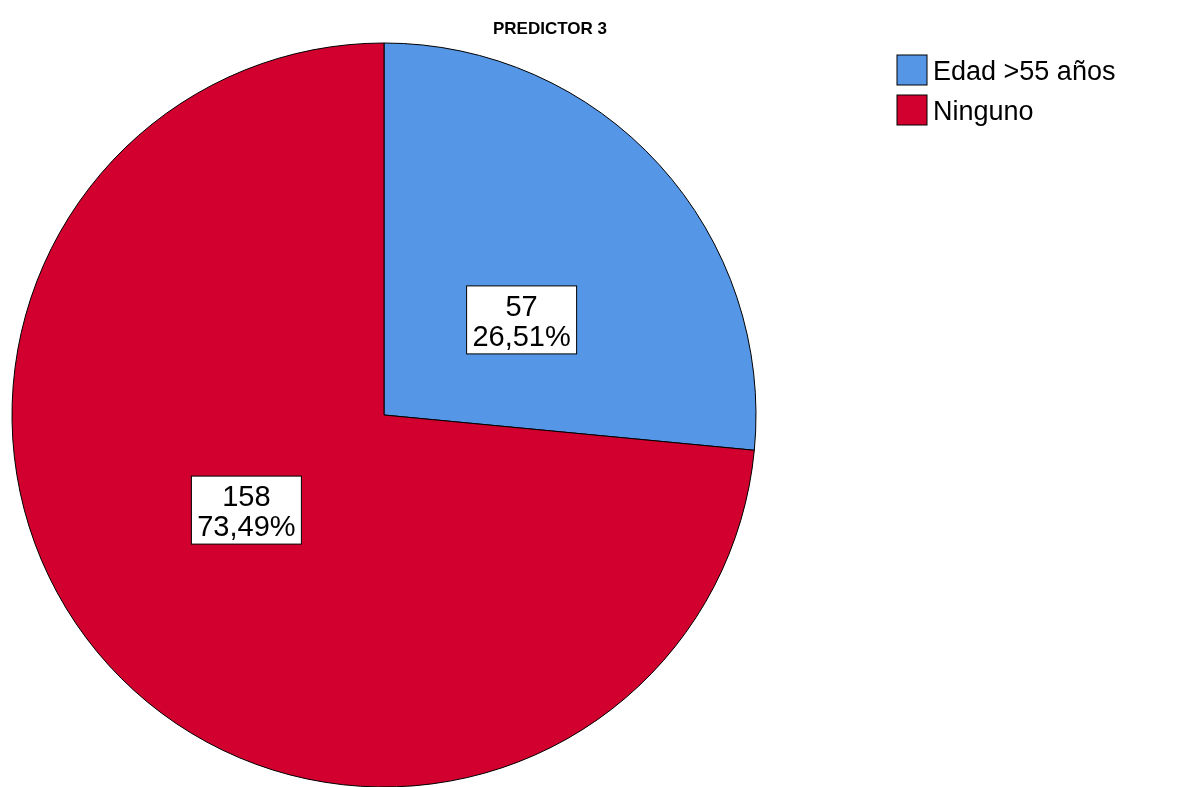  I want to click on chart-title: PREDICTOR 3, so click(550, 28).